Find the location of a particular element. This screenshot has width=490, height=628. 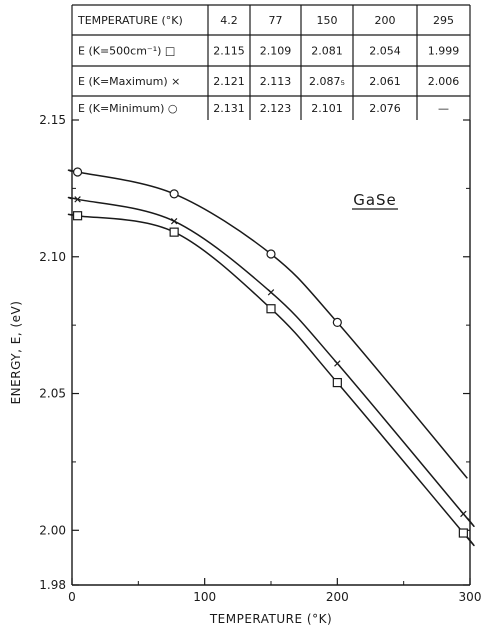

table-cell: 4.2 is located at coordinates (229, 20).